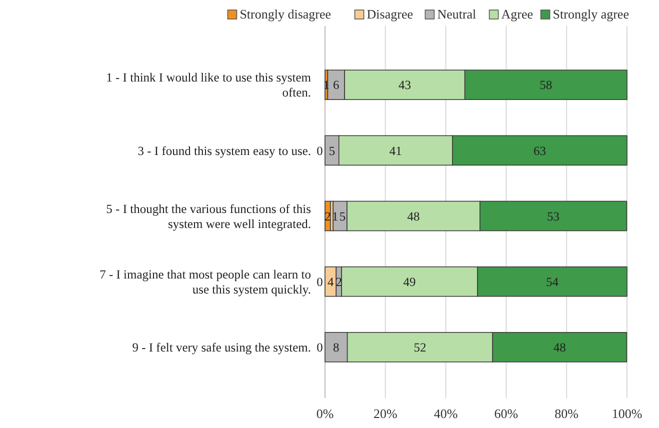 Image resolution: width=659 pixels, height=428 pixels. I want to click on y-tick-label: 3 - I found this system easy to use., so click(224, 151).